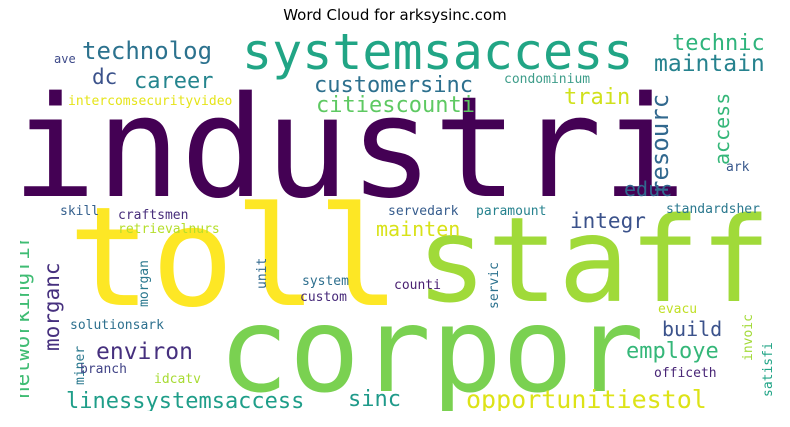 Image resolution: width=790 pixels, height=427 pixels. What do you see at coordinates (169, 229) in the screenshot?
I see `word-retrievalnurs: retrievalnurs` at bounding box center [169, 229].